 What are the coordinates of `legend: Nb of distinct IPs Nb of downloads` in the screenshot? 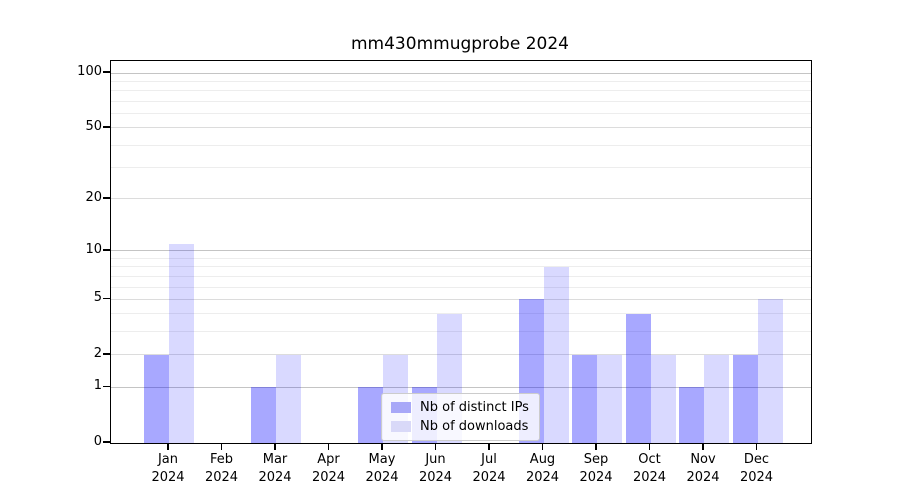 It's located at (460, 417).